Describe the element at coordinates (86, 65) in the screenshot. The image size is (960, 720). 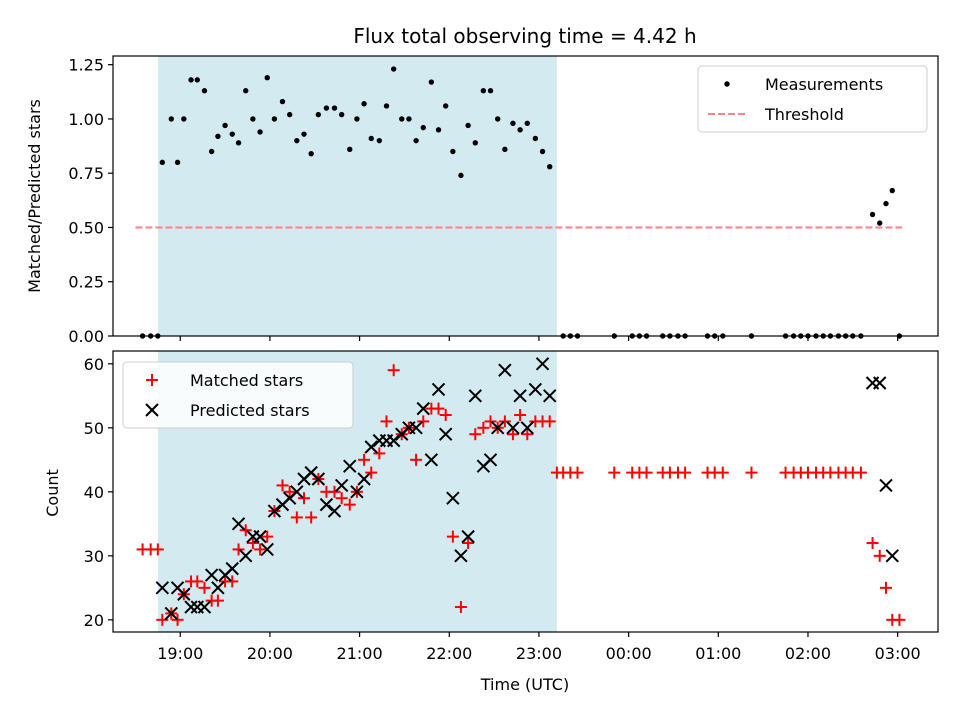
I see `top-y-tick-label: 1.25` at that location.